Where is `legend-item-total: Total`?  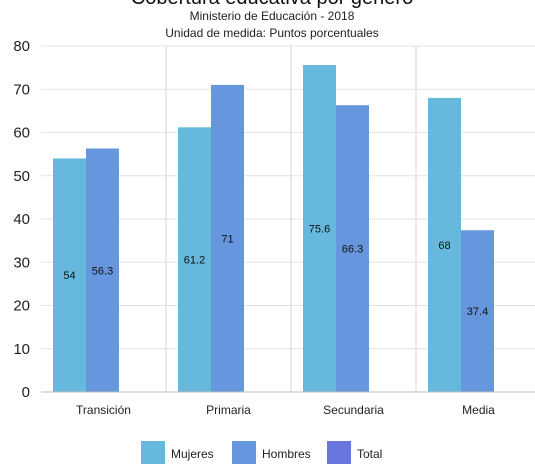 legend-item-total: Total is located at coordinates (354, 452).